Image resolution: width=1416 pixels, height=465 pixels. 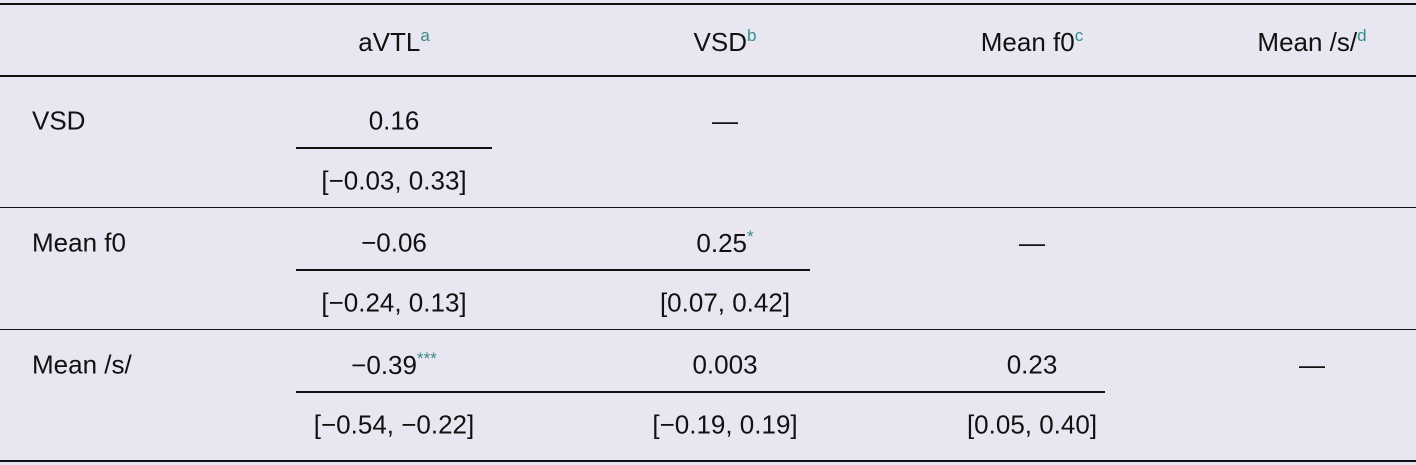 What do you see at coordinates (708, 4) in the screenshot?
I see `top-rule` at bounding box center [708, 4].